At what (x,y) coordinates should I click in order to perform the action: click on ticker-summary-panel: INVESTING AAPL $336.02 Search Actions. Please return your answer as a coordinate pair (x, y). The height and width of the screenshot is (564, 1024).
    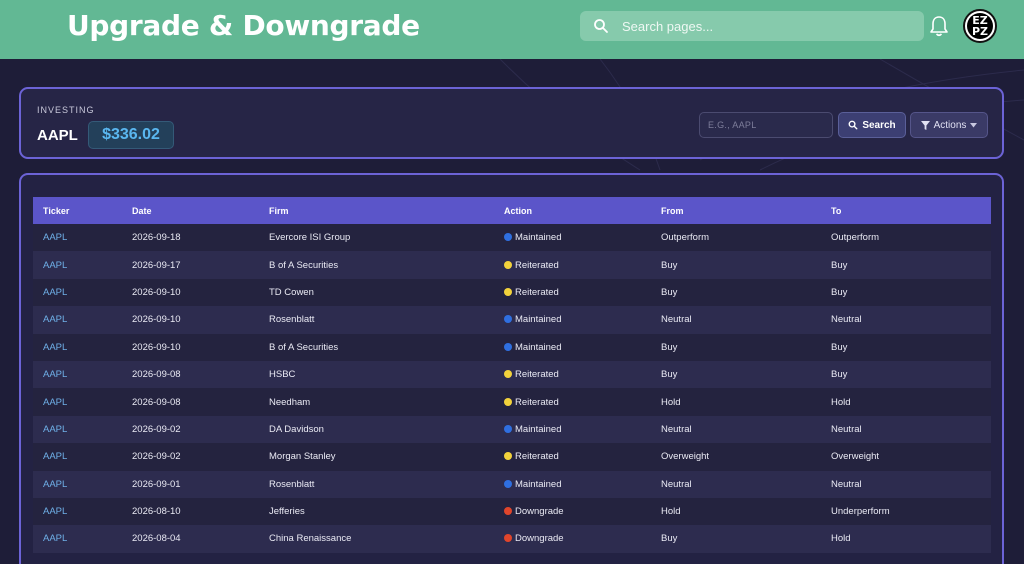
    Looking at the image, I should click on (511, 123).